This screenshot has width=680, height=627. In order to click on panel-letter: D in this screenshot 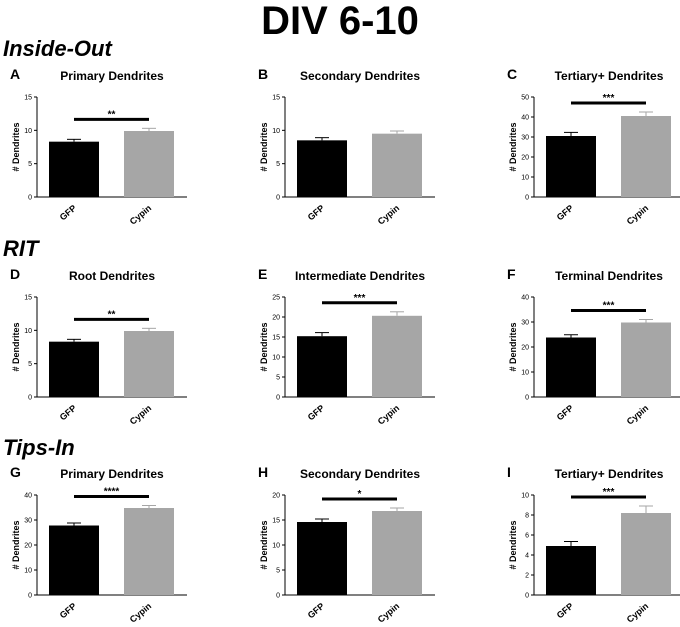, I will do `click(15, 274)`.